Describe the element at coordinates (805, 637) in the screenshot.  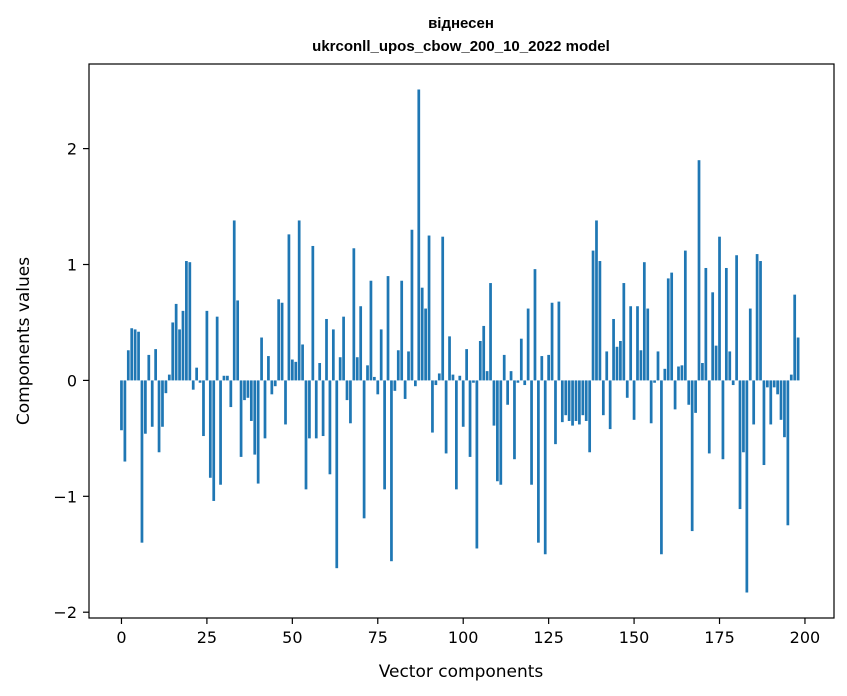
I see `x-tick-label: 200` at that location.